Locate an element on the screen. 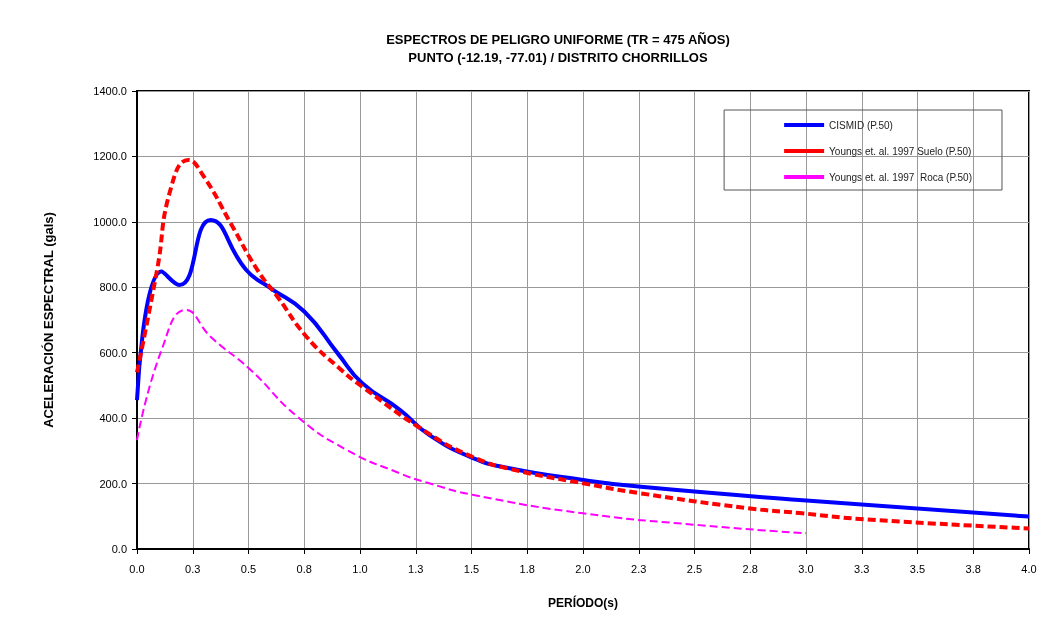 The height and width of the screenshot is (635, 1062). chart-title: ESPECTROS DE PELIGRO UNIFORME (TR = 475 AÑOS) is located at coordinates (558, 39).